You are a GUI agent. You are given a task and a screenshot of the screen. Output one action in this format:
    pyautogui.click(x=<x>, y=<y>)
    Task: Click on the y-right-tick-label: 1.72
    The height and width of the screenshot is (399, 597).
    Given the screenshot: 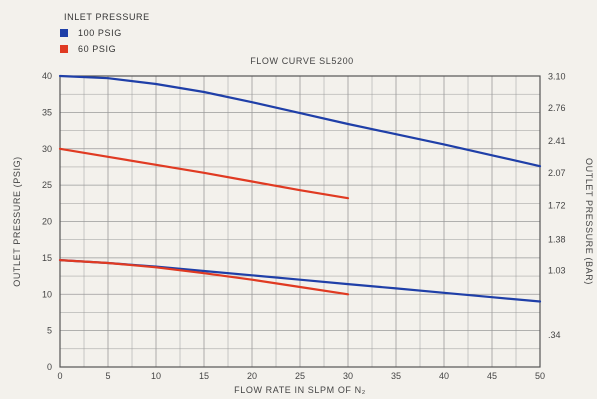 What is the action you would take?
    pyautogui.click(x=557, y=206)
    